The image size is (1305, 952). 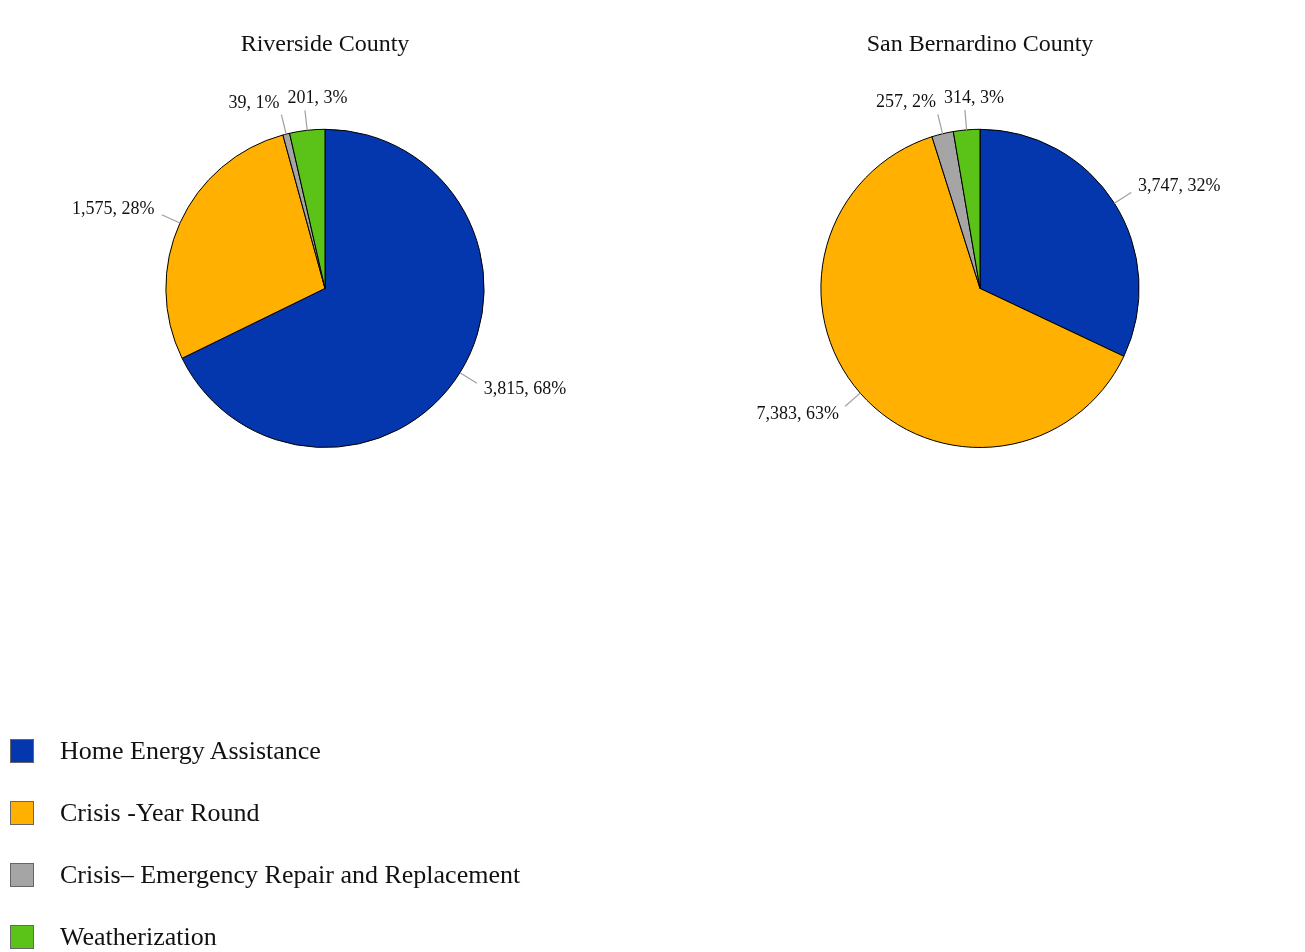 What do you see at coordinates (254, 101) in the screenshot?
I see `data-label: 39, 1%` at bounding box center [254, 101].